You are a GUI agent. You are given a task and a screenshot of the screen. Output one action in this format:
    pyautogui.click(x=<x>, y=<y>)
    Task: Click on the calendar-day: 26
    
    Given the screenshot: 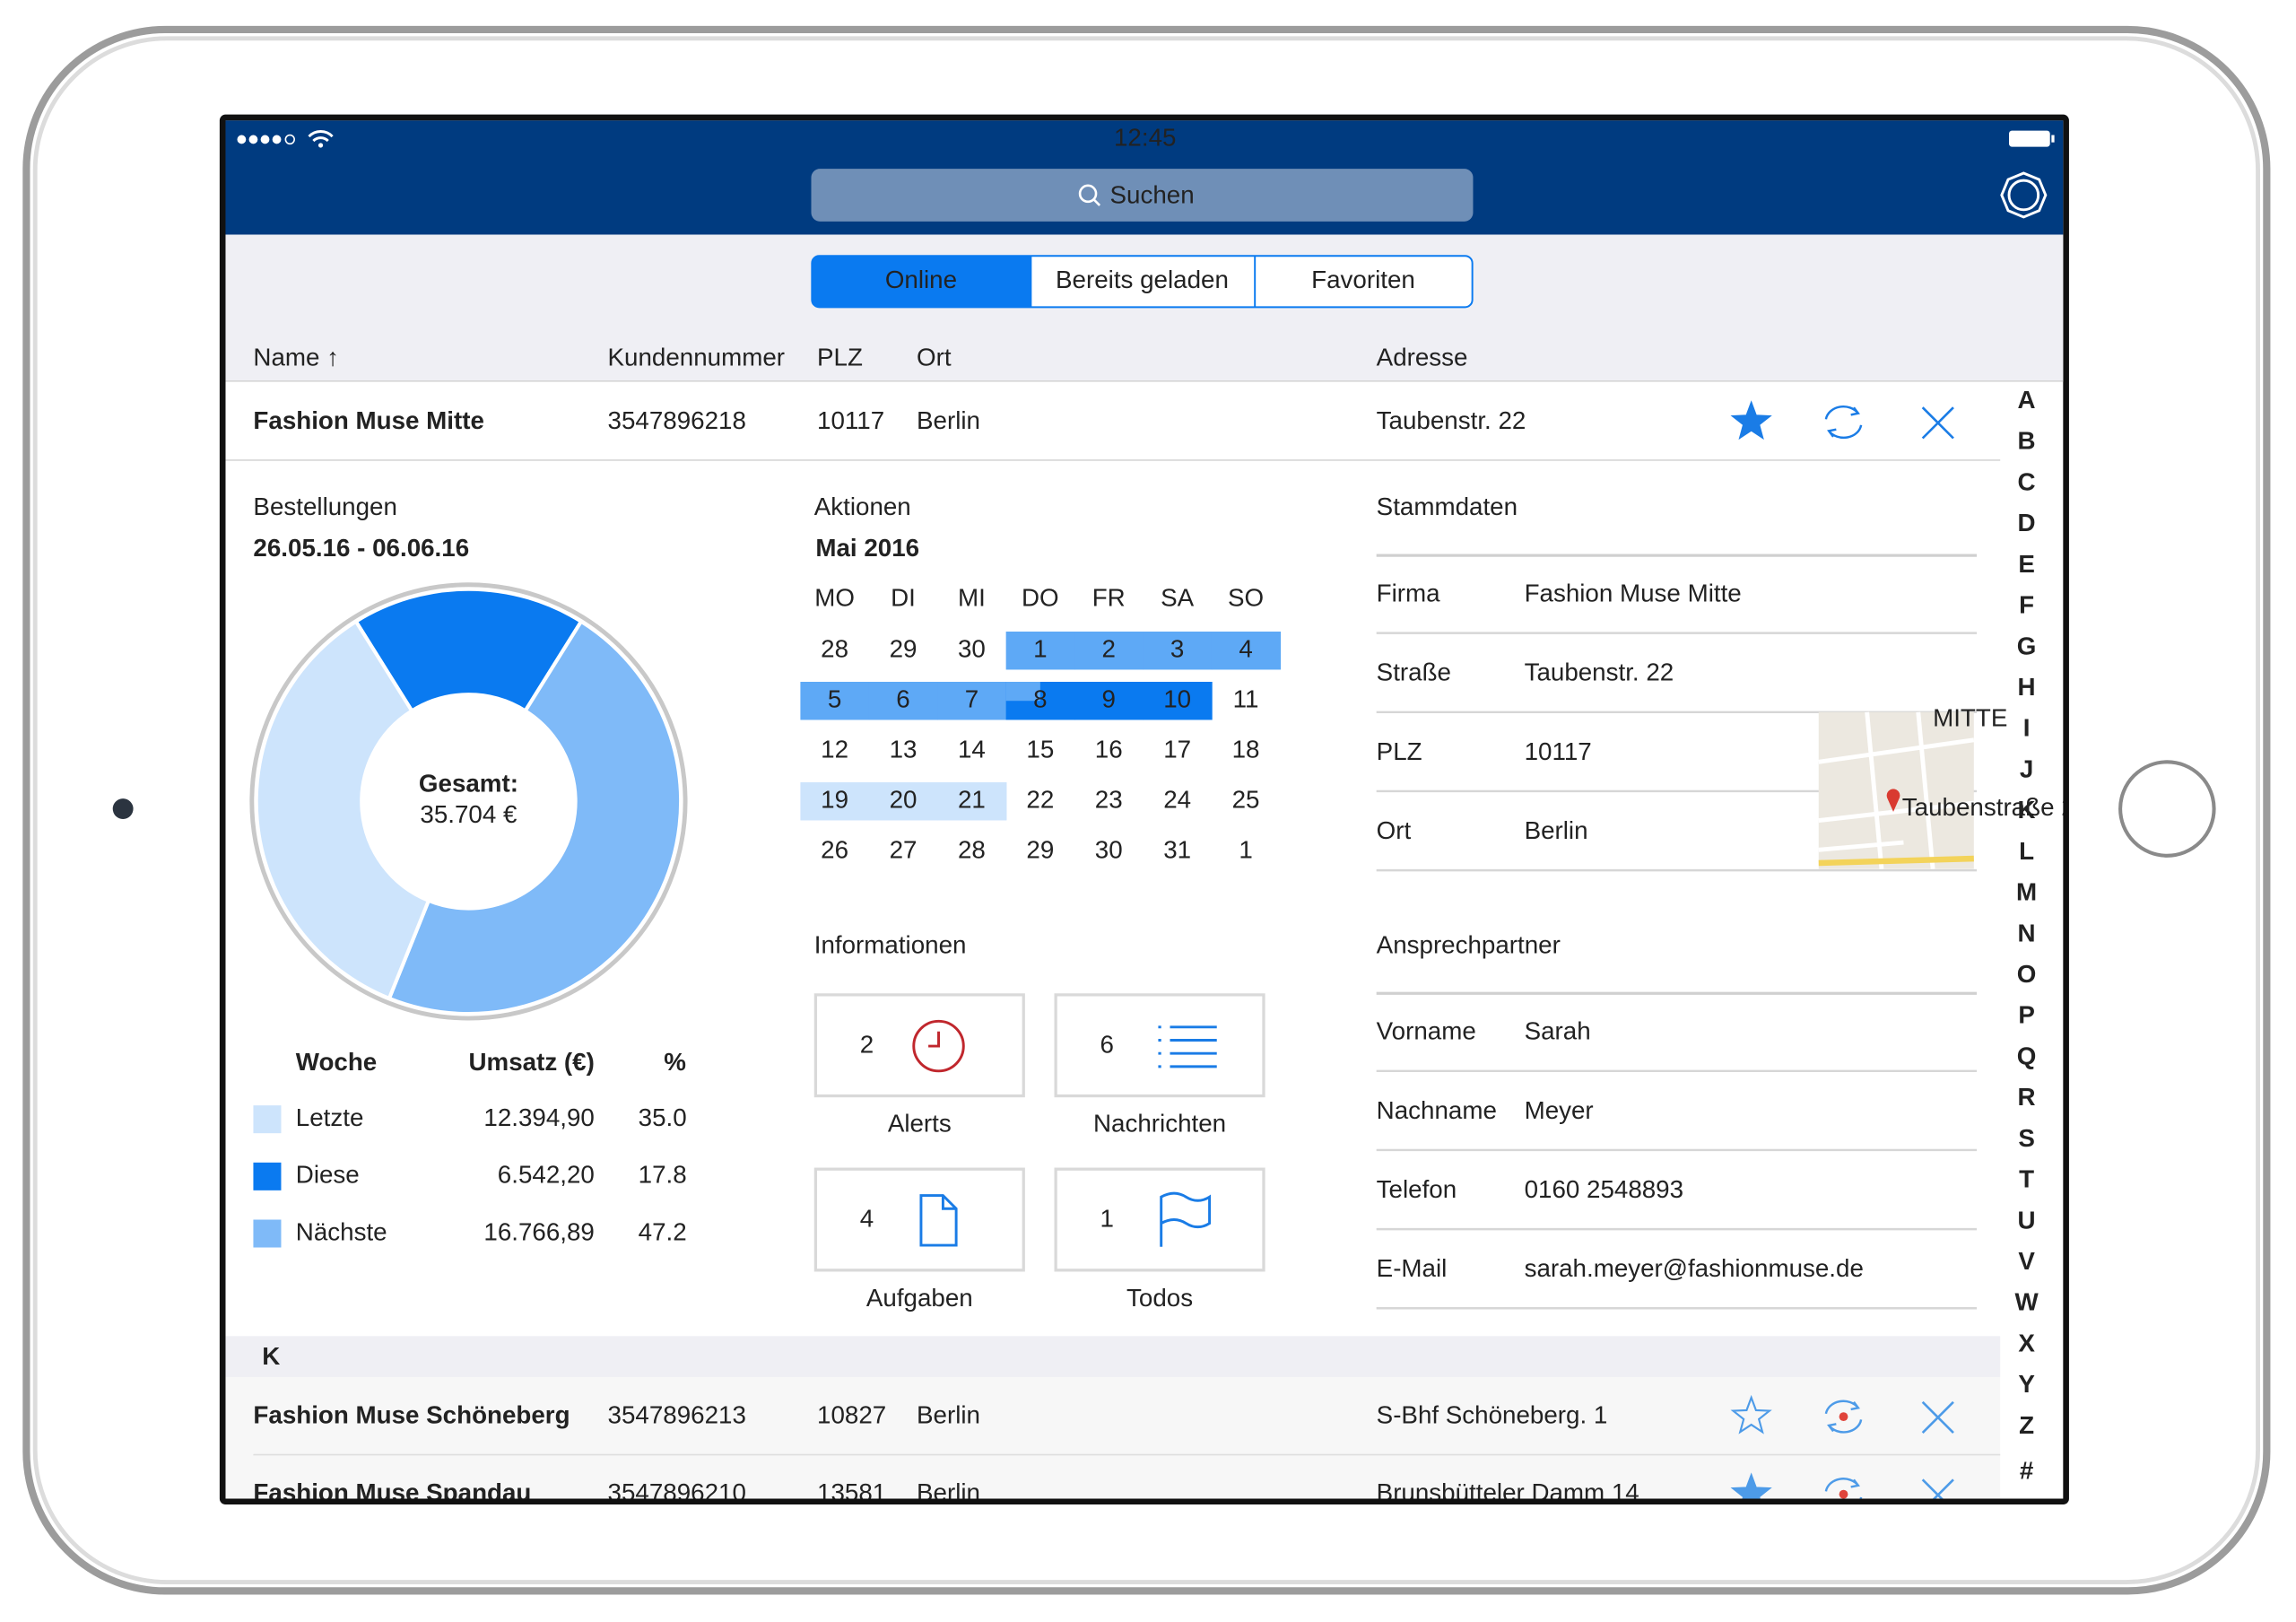 What is the action you would take?
    pyautogui.click(x=834, y=850)
    